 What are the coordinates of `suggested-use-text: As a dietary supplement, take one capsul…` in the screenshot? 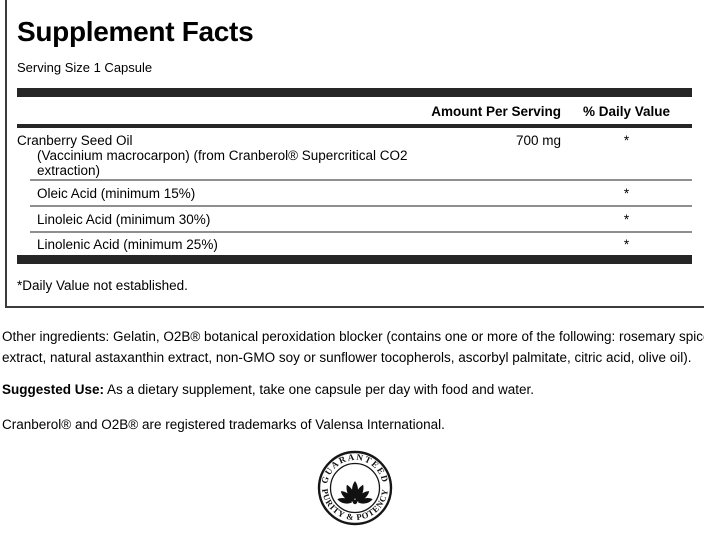 It's located at (319, 389).